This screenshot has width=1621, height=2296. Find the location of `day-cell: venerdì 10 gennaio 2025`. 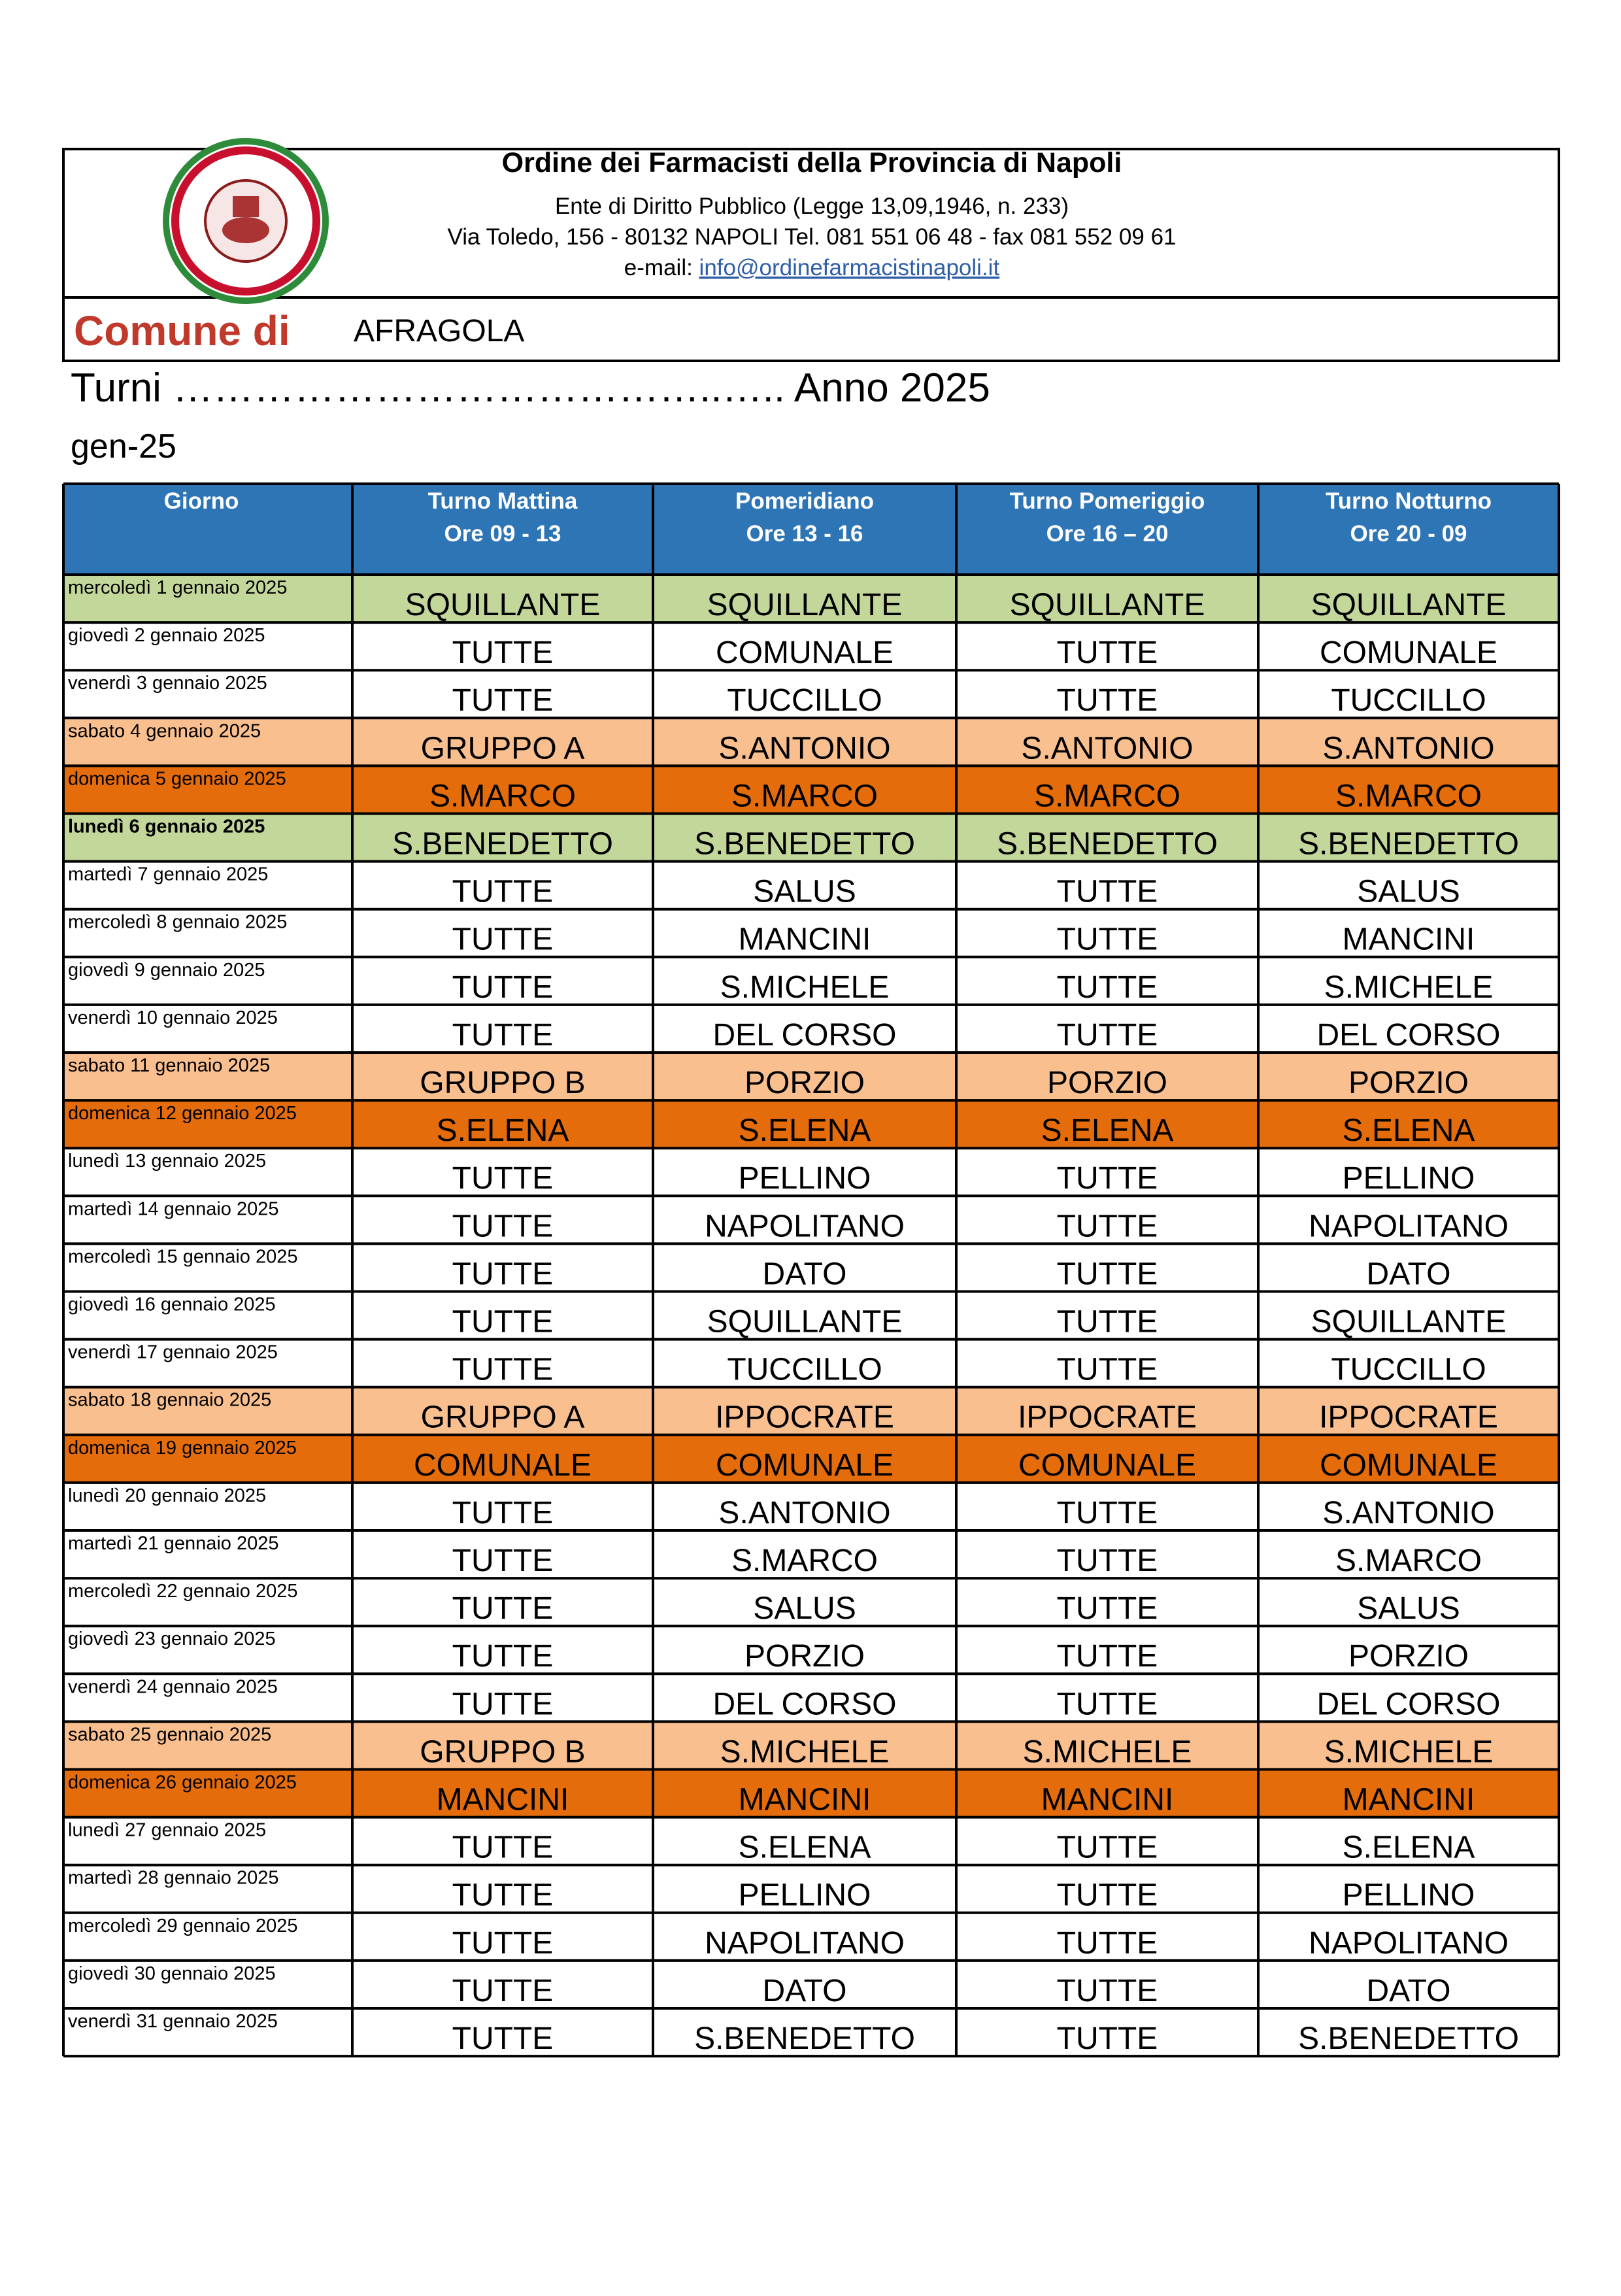

day-cell: venerdì 10 gennaio 2025 is located at coordinates (173, 1018).